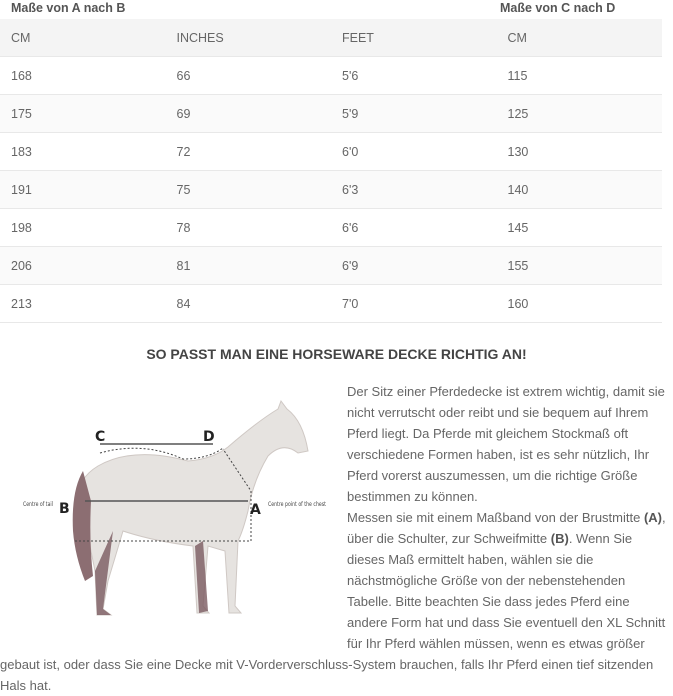 This screenshot has height=696, width=673. What do you see at coordinates (414, 189) in the screenshot?
I see `table-cell: 6'3` at bounding box center [414, 189].